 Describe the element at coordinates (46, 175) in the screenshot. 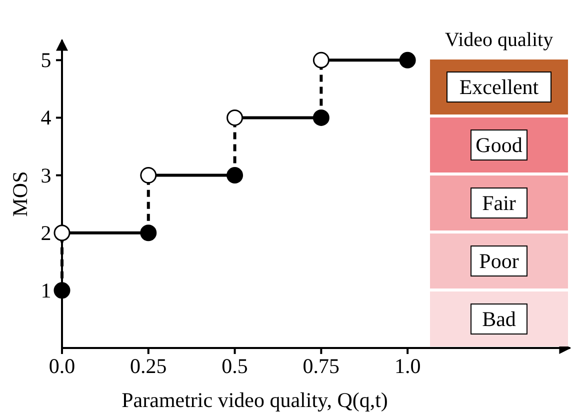

I see `y-tick-label: 3` at that location.